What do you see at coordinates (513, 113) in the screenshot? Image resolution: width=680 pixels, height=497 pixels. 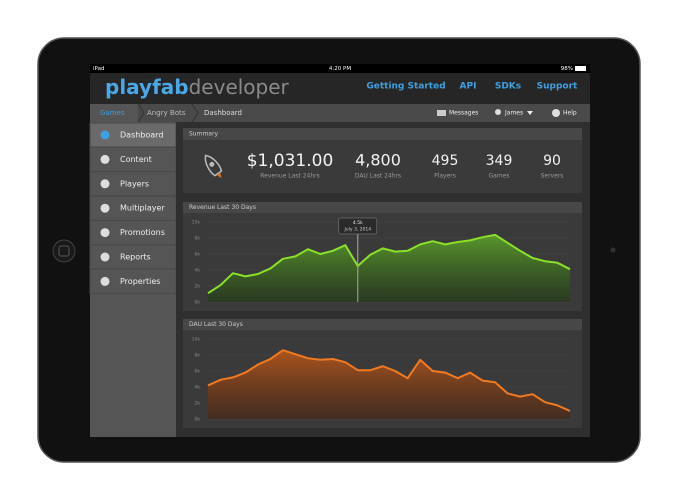 I see `user-menu: James` at bounding box center [513, 113].